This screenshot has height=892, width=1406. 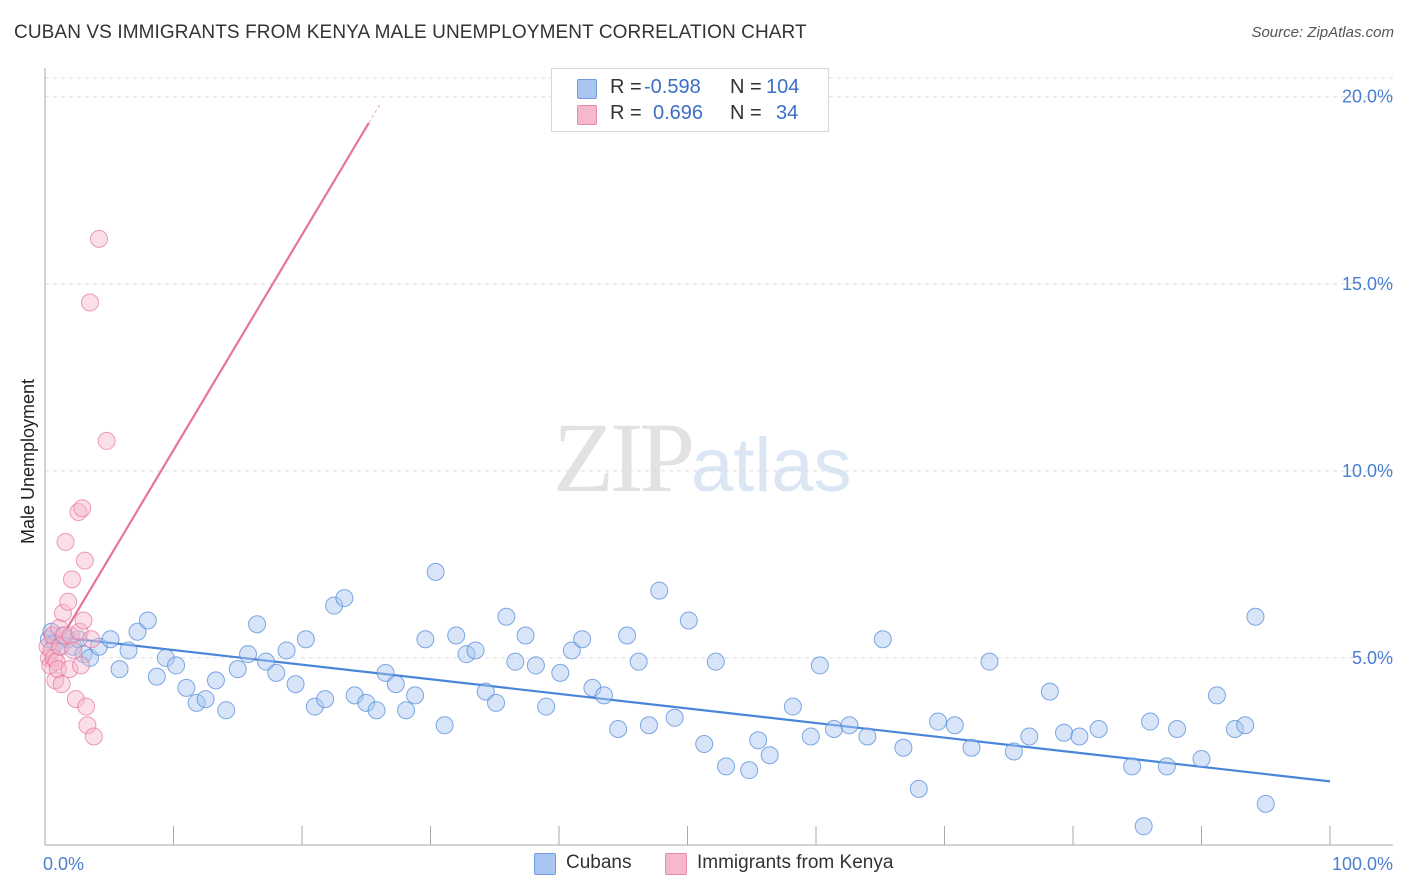 I want to click on legend-r-value: -0.598, so click(x=672, y=87).